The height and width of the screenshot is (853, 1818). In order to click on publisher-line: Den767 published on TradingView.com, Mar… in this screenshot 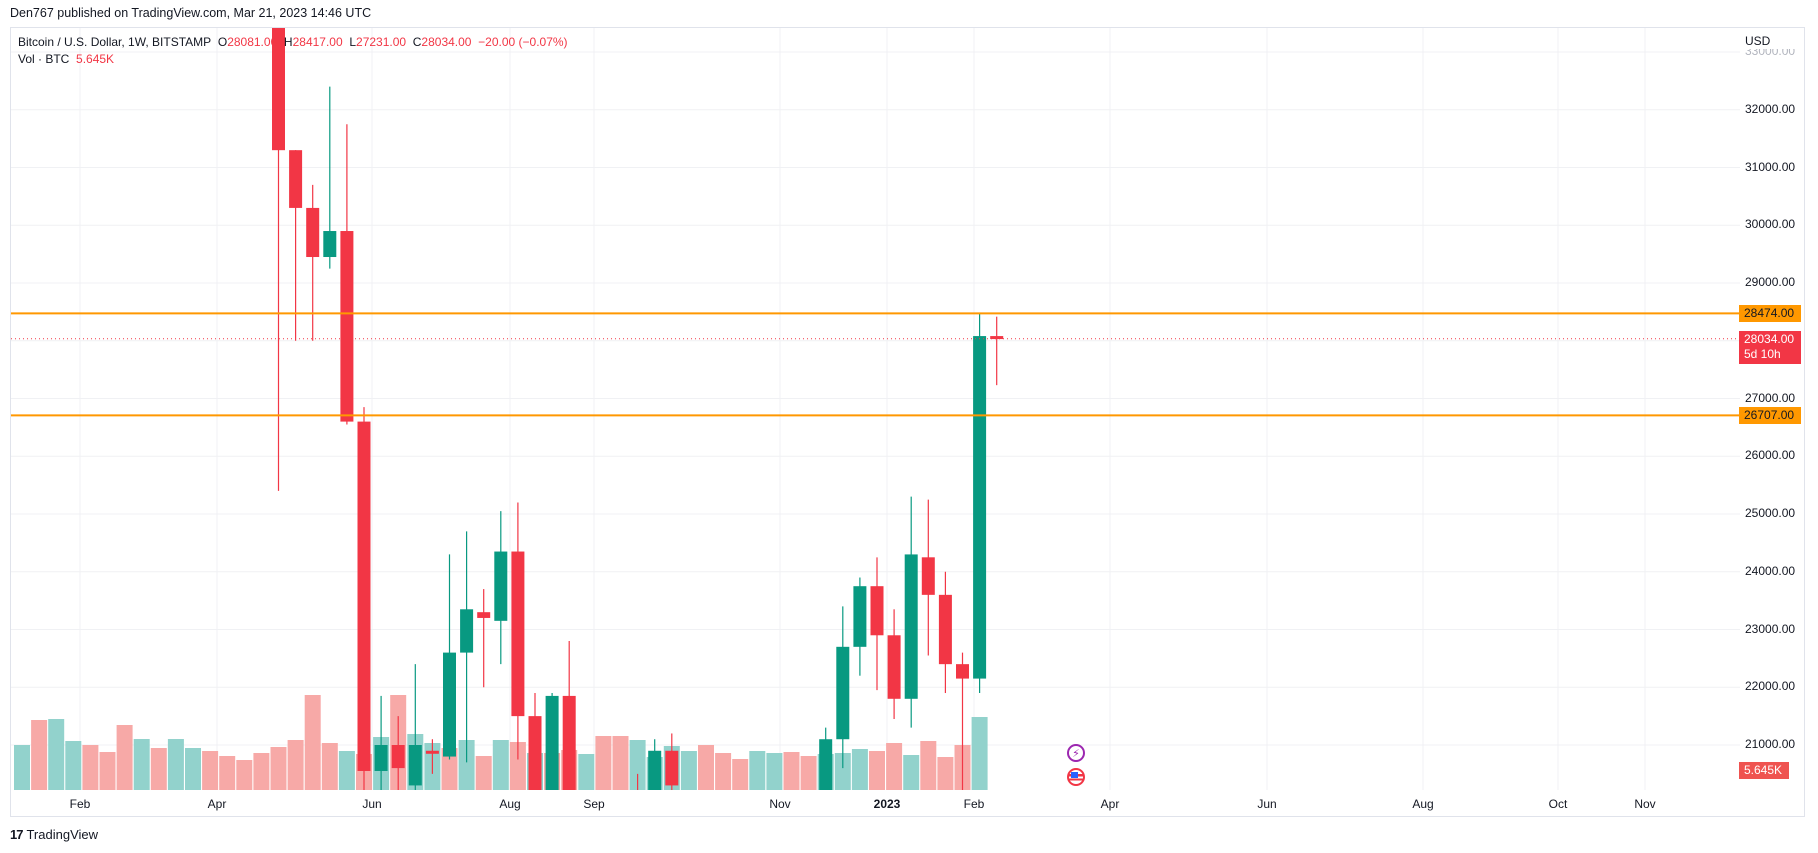, I will do `click(191, 13)`.